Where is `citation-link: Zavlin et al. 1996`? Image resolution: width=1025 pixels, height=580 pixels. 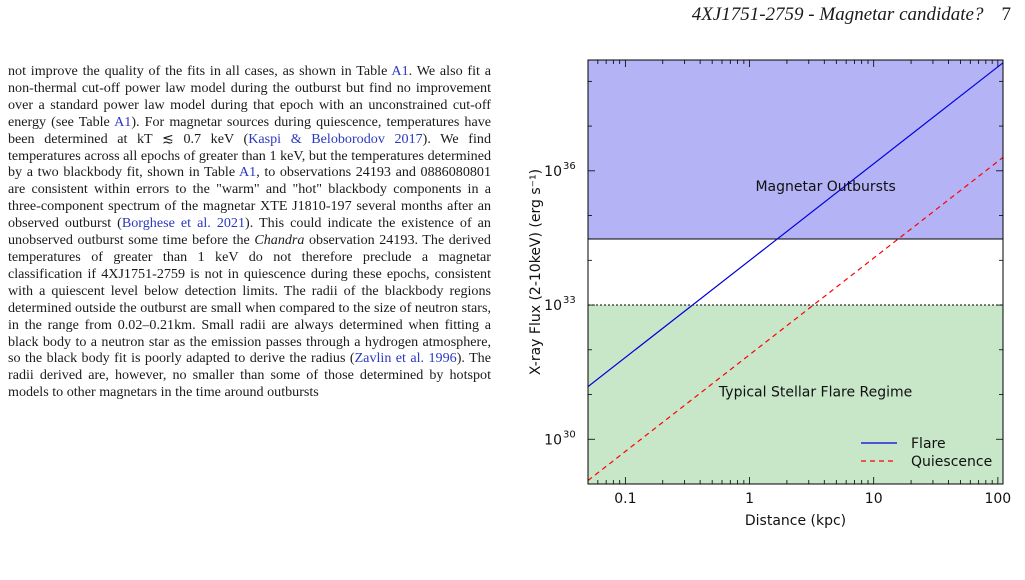
citation-link: Zavlin et al. 1996 is located at coordinates (405, 358).